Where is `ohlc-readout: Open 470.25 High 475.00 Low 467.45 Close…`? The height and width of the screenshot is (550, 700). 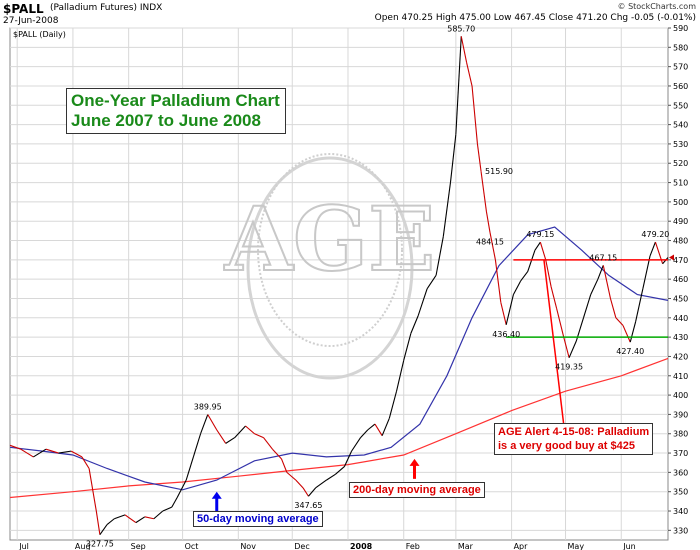 ohlc-readout: Open 470.25 High 475.00 Low 467.45 Close… is located at coordinates (535, 18).